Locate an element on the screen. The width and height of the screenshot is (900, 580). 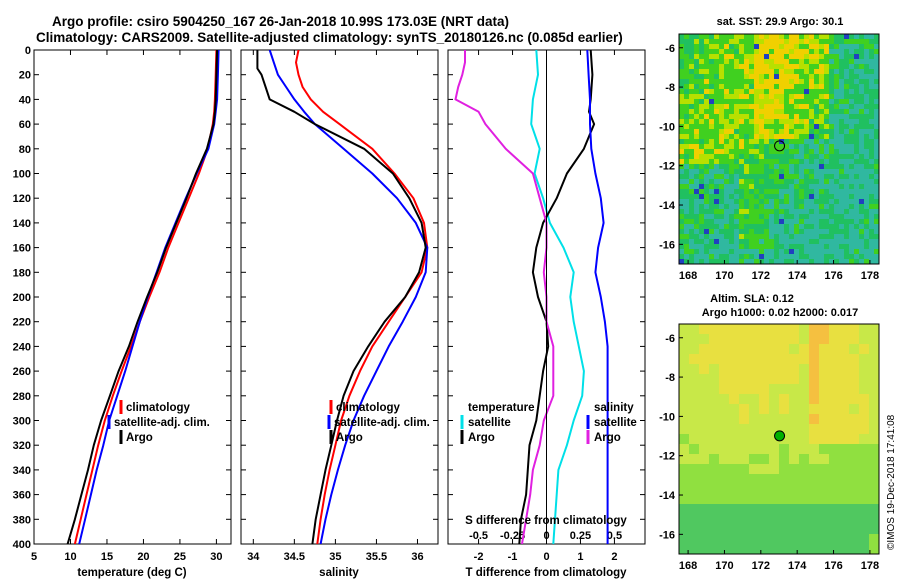
series-line-salinity-satellite is located at coordinates (597, 297).